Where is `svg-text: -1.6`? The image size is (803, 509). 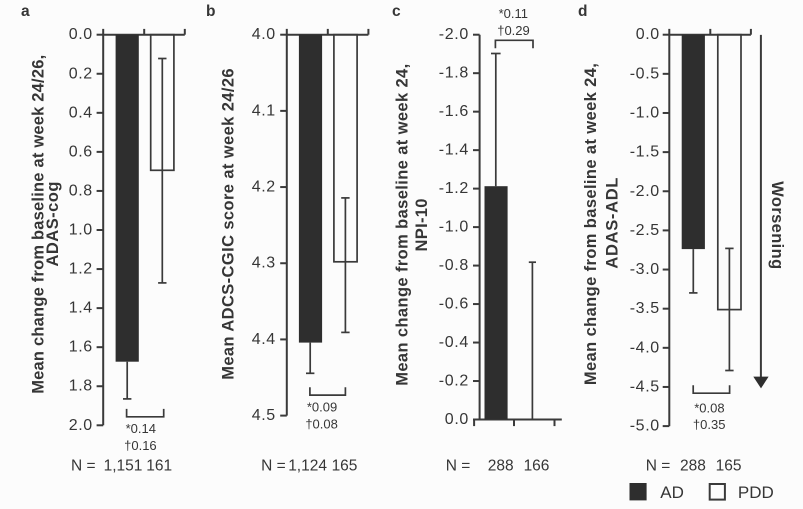 svg-text: -1.6 is located at coordinates (454, 111).